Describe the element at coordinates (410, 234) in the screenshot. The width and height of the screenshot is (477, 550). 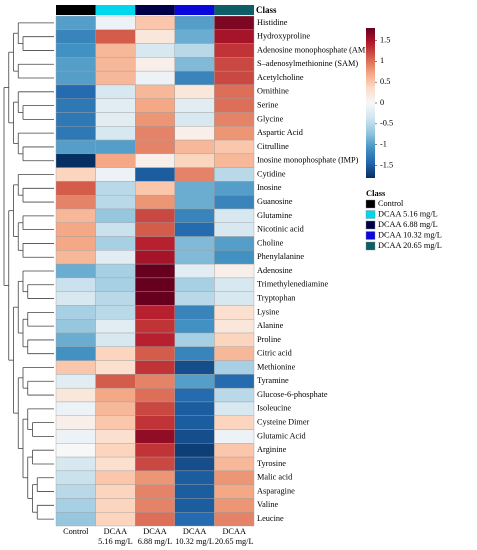
I see `legend-label: DCAA 10.32 mg/L` at that location.